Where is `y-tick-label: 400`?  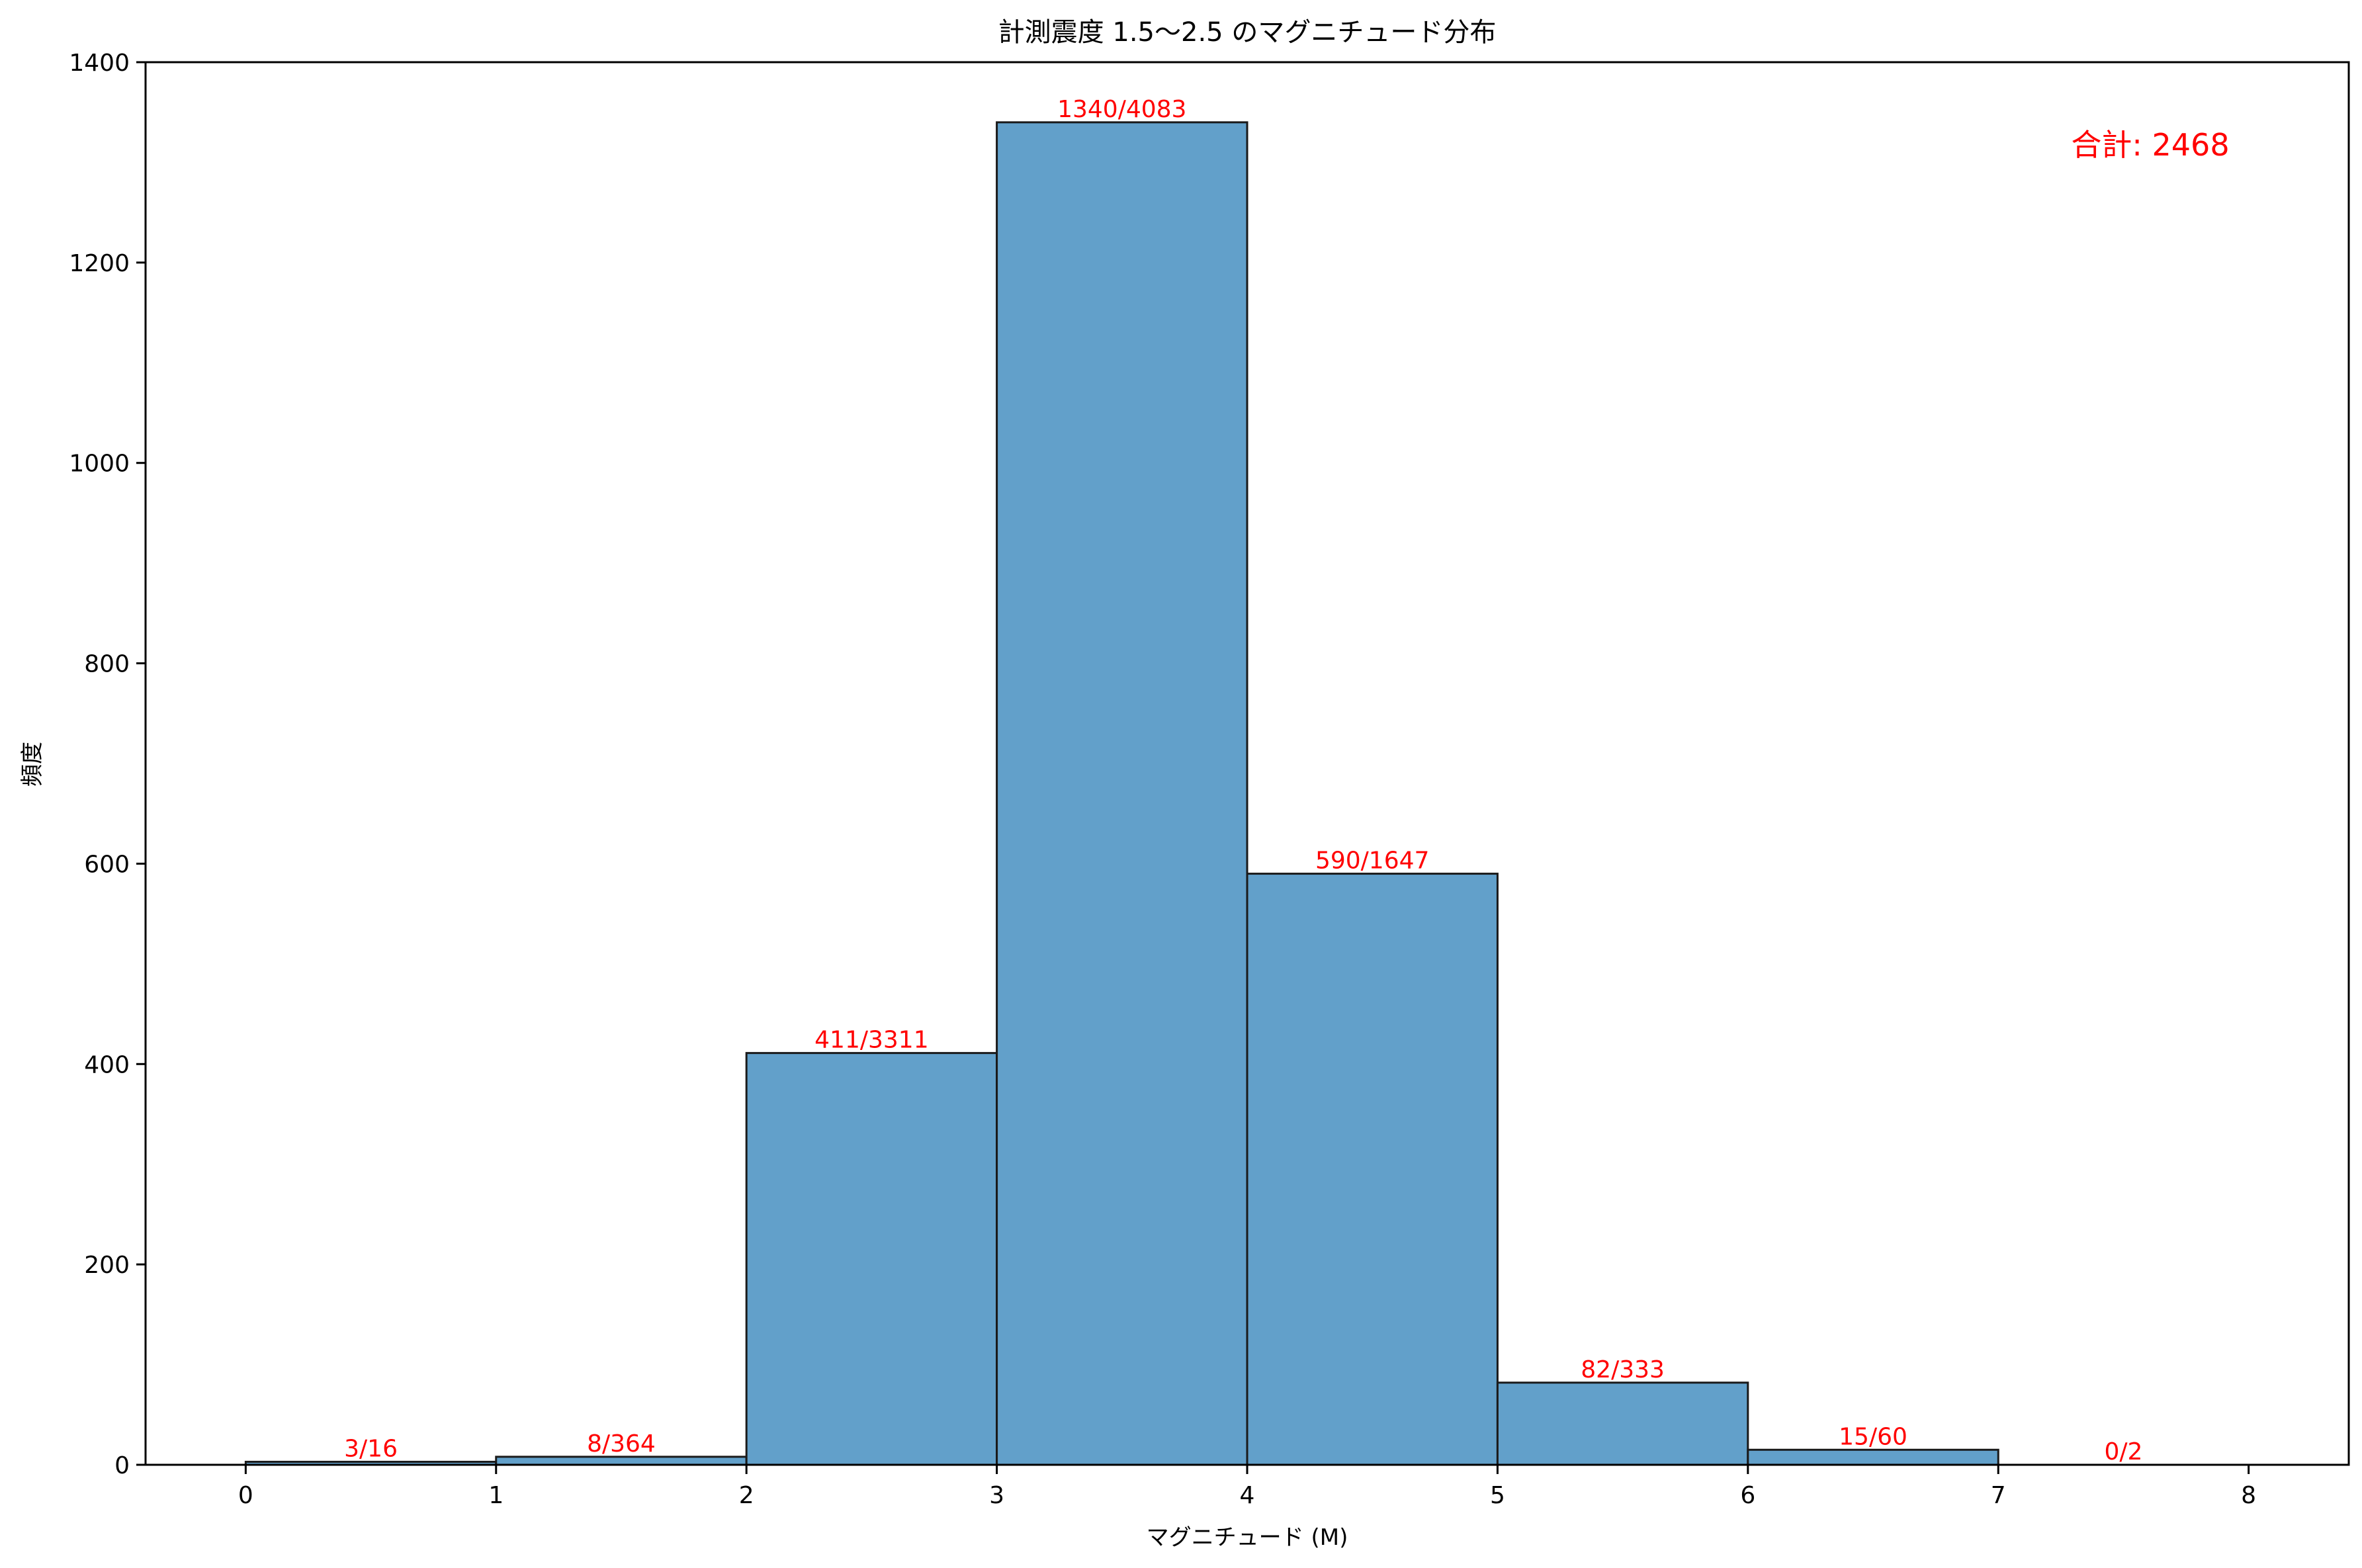
y-tick-label: 400 is located at coordinates (107, 1064).